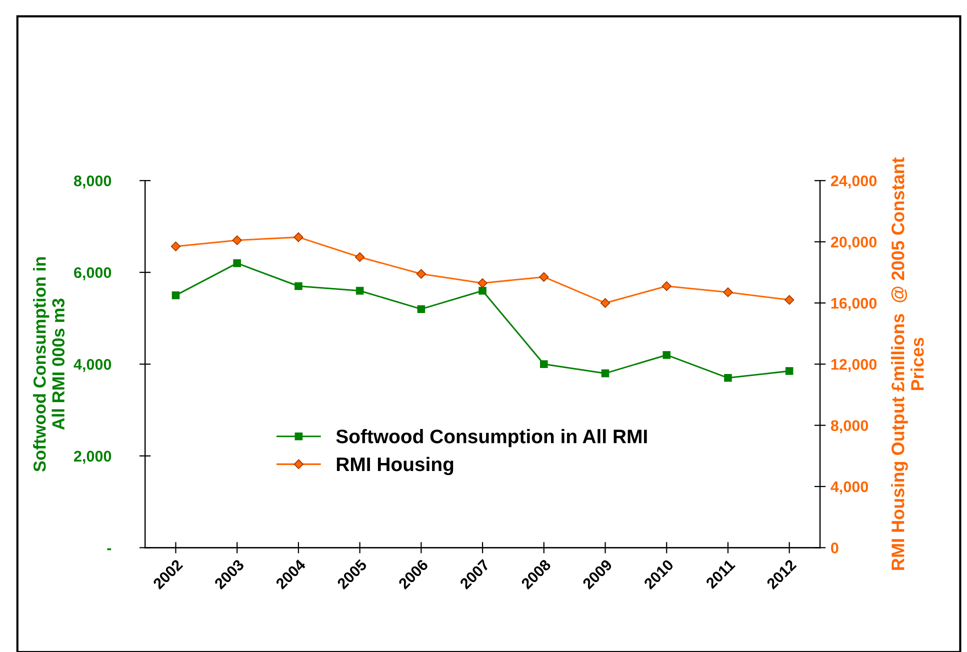 This screenshot has height=652, width=967. I want to click on y-tick-label: 4,000, so click(93, 365).